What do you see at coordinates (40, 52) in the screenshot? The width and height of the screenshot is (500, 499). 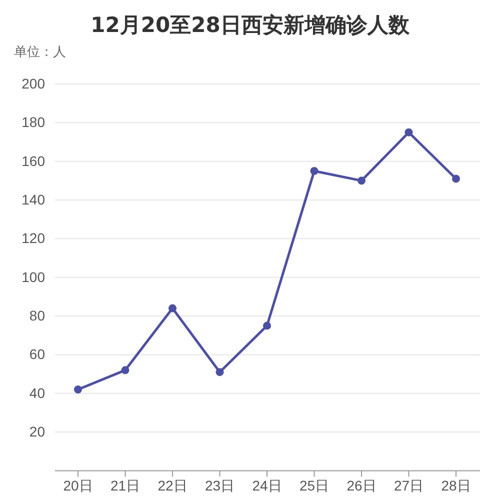 I see `text: 单位：人` at bounding box center [40, 52].